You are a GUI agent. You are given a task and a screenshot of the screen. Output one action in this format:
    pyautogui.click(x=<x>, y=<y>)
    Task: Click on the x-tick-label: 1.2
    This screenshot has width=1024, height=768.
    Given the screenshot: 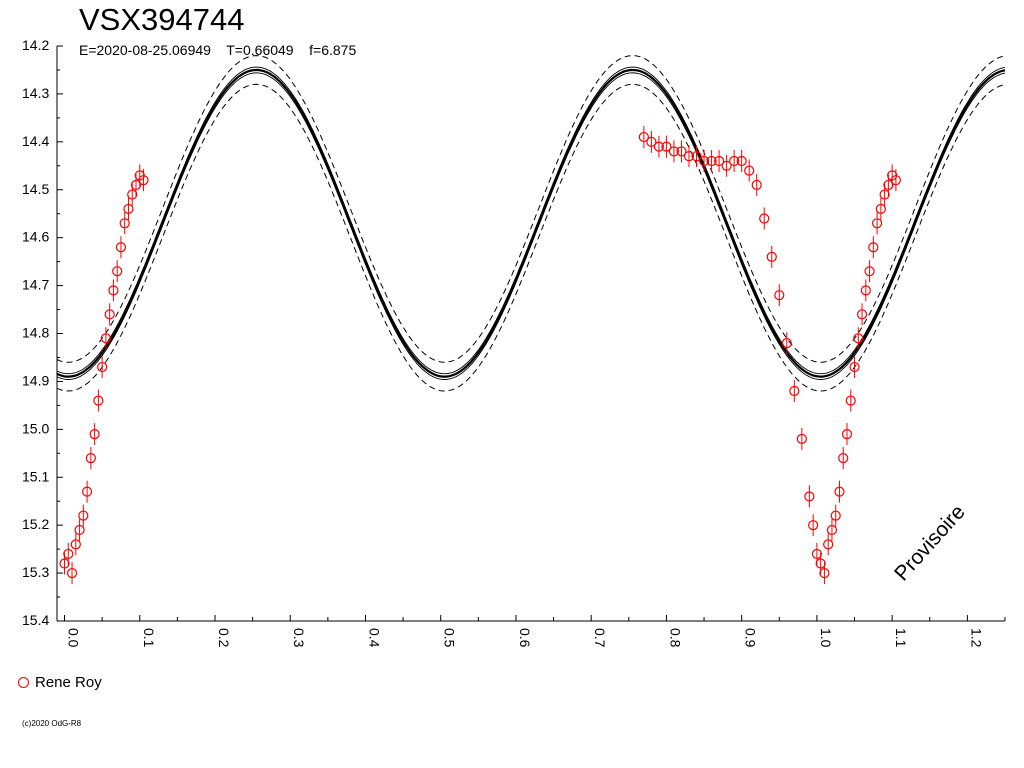 What is the action you would take?
    pyautogui.click(x=976, y=638)
    